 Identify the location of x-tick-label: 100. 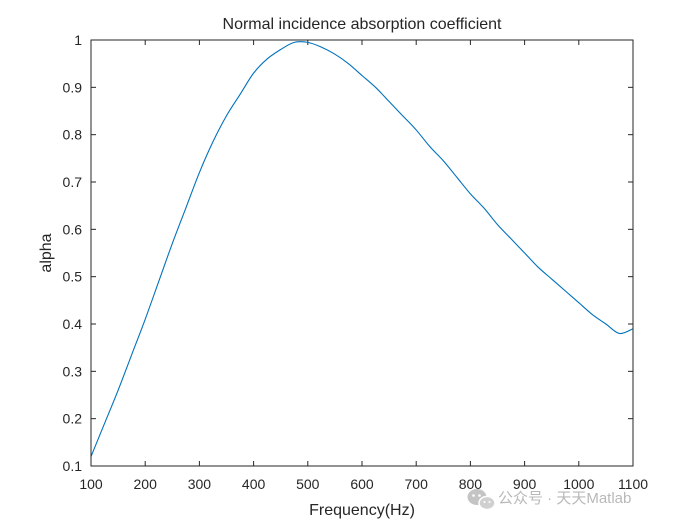
(91, 484).